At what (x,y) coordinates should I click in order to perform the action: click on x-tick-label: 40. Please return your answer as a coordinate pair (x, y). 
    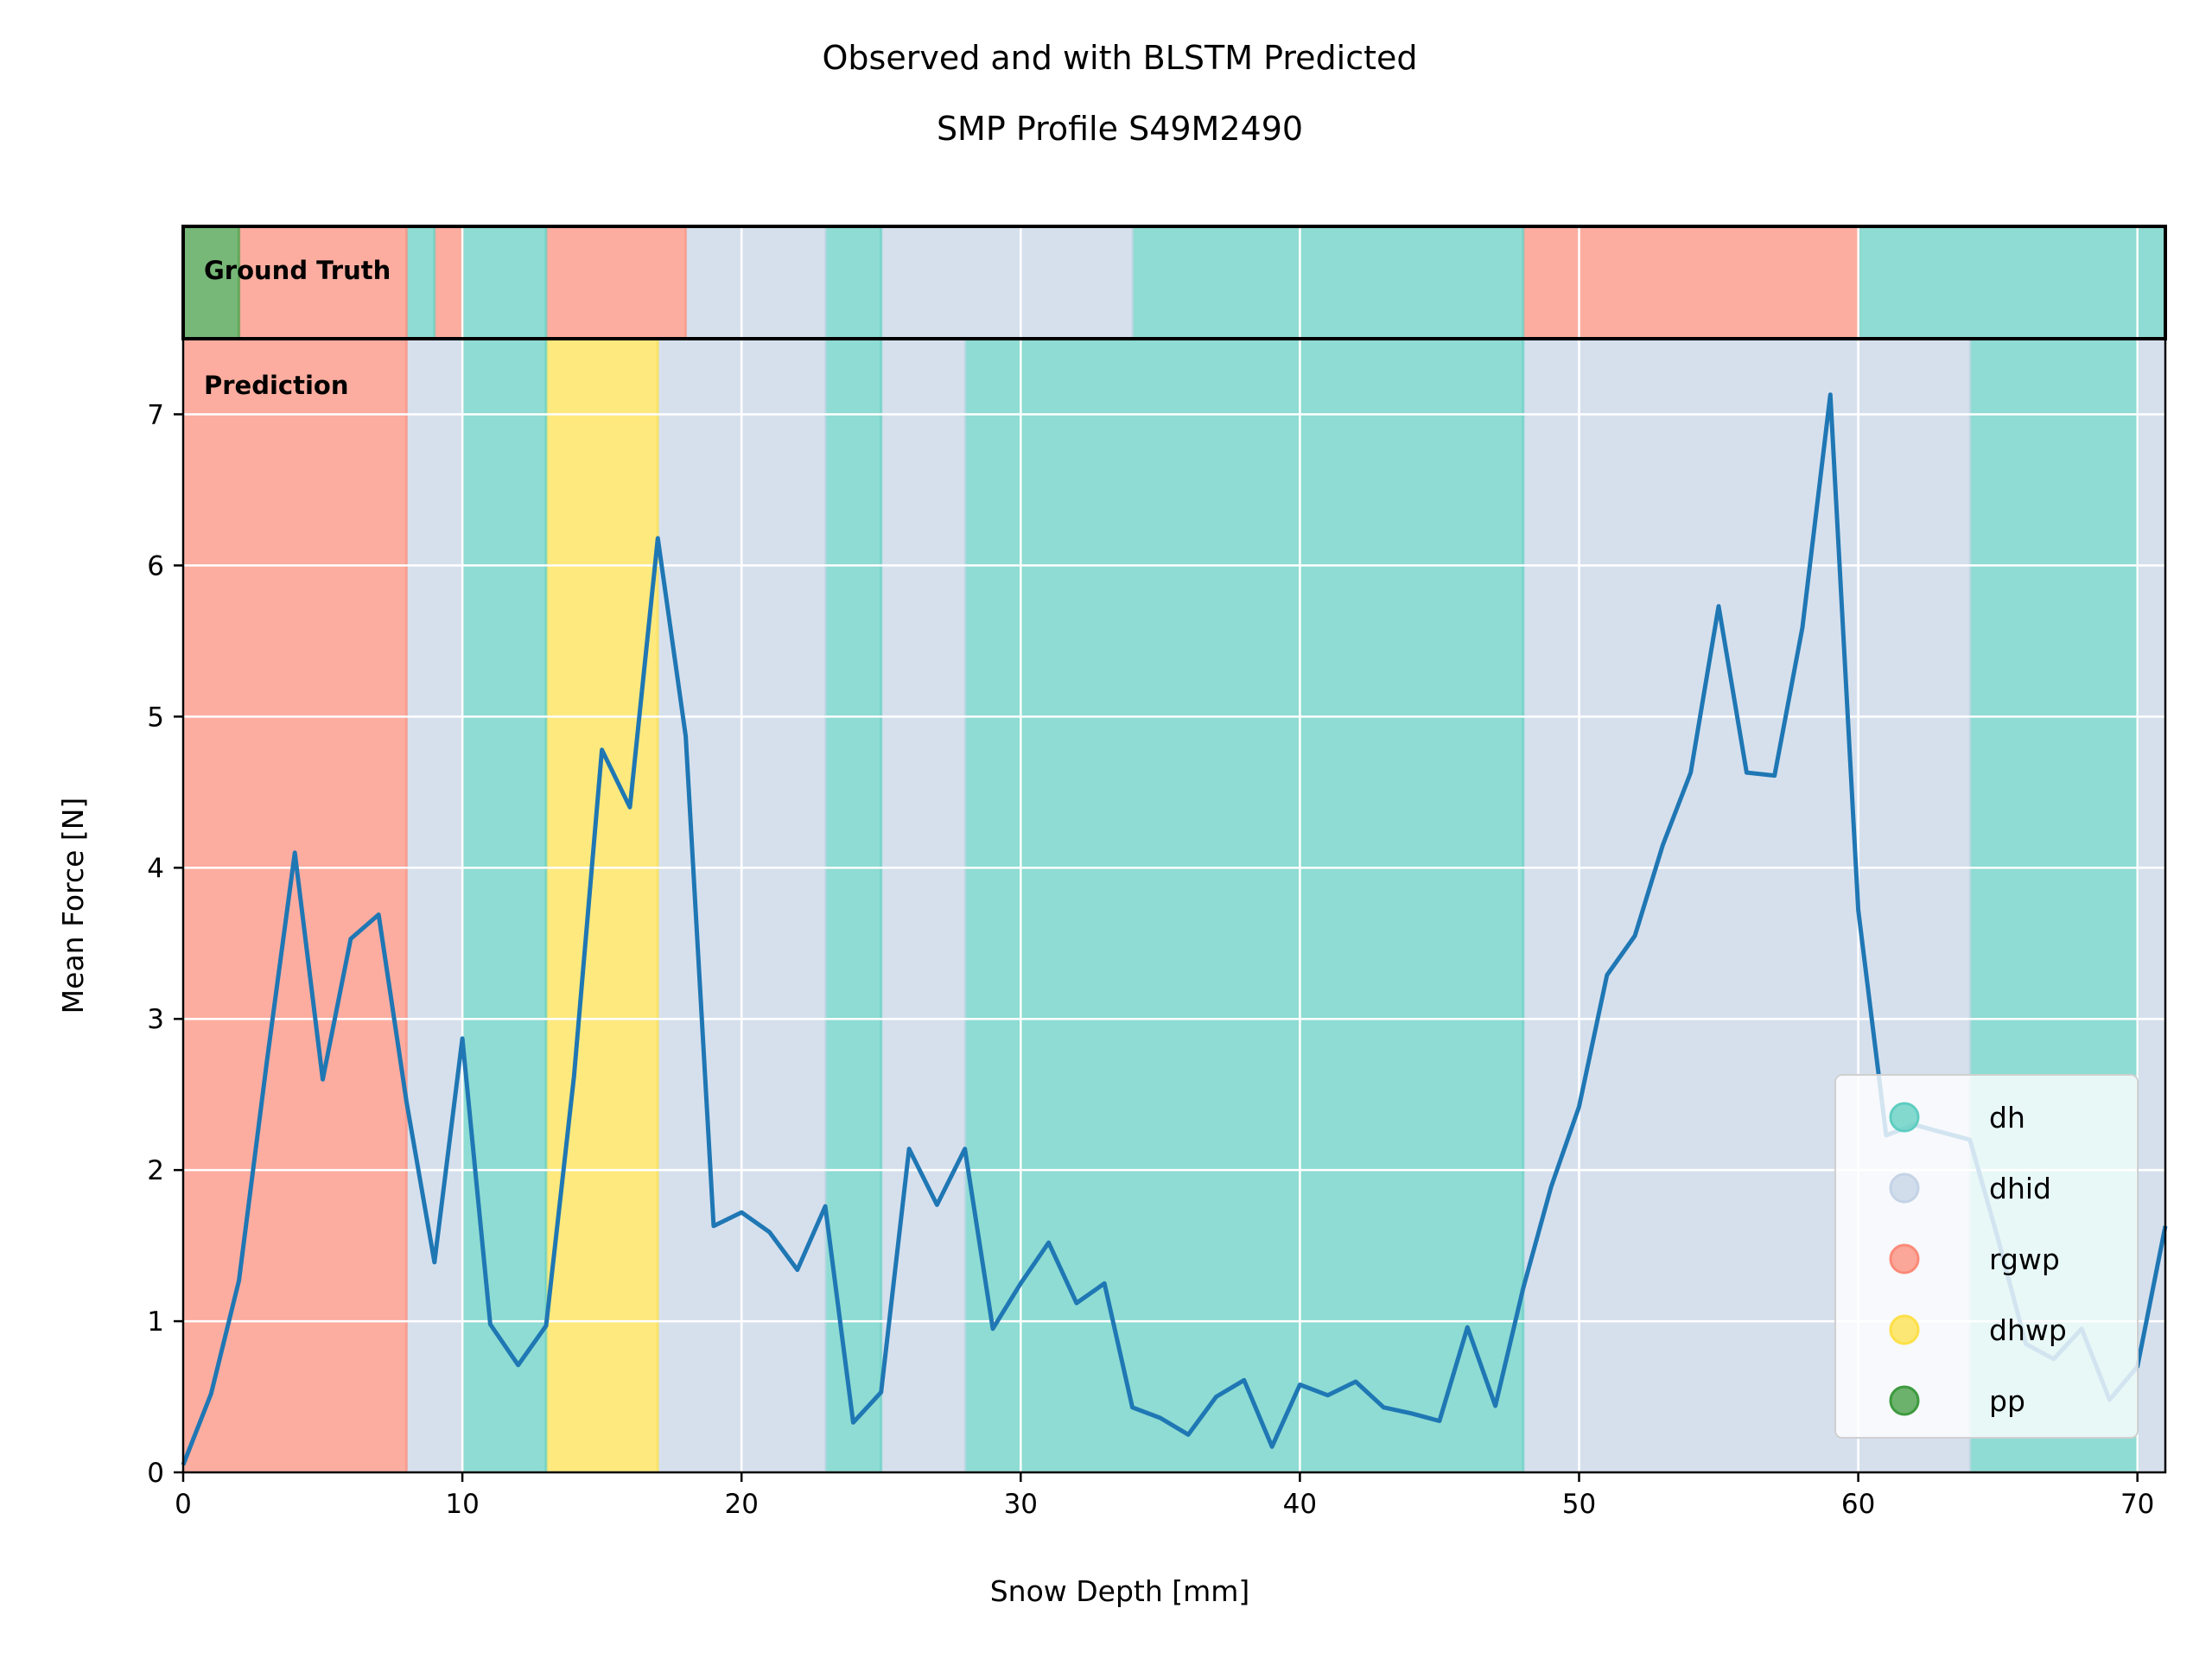
    Looking at the image, I should click on (1300, 1504).